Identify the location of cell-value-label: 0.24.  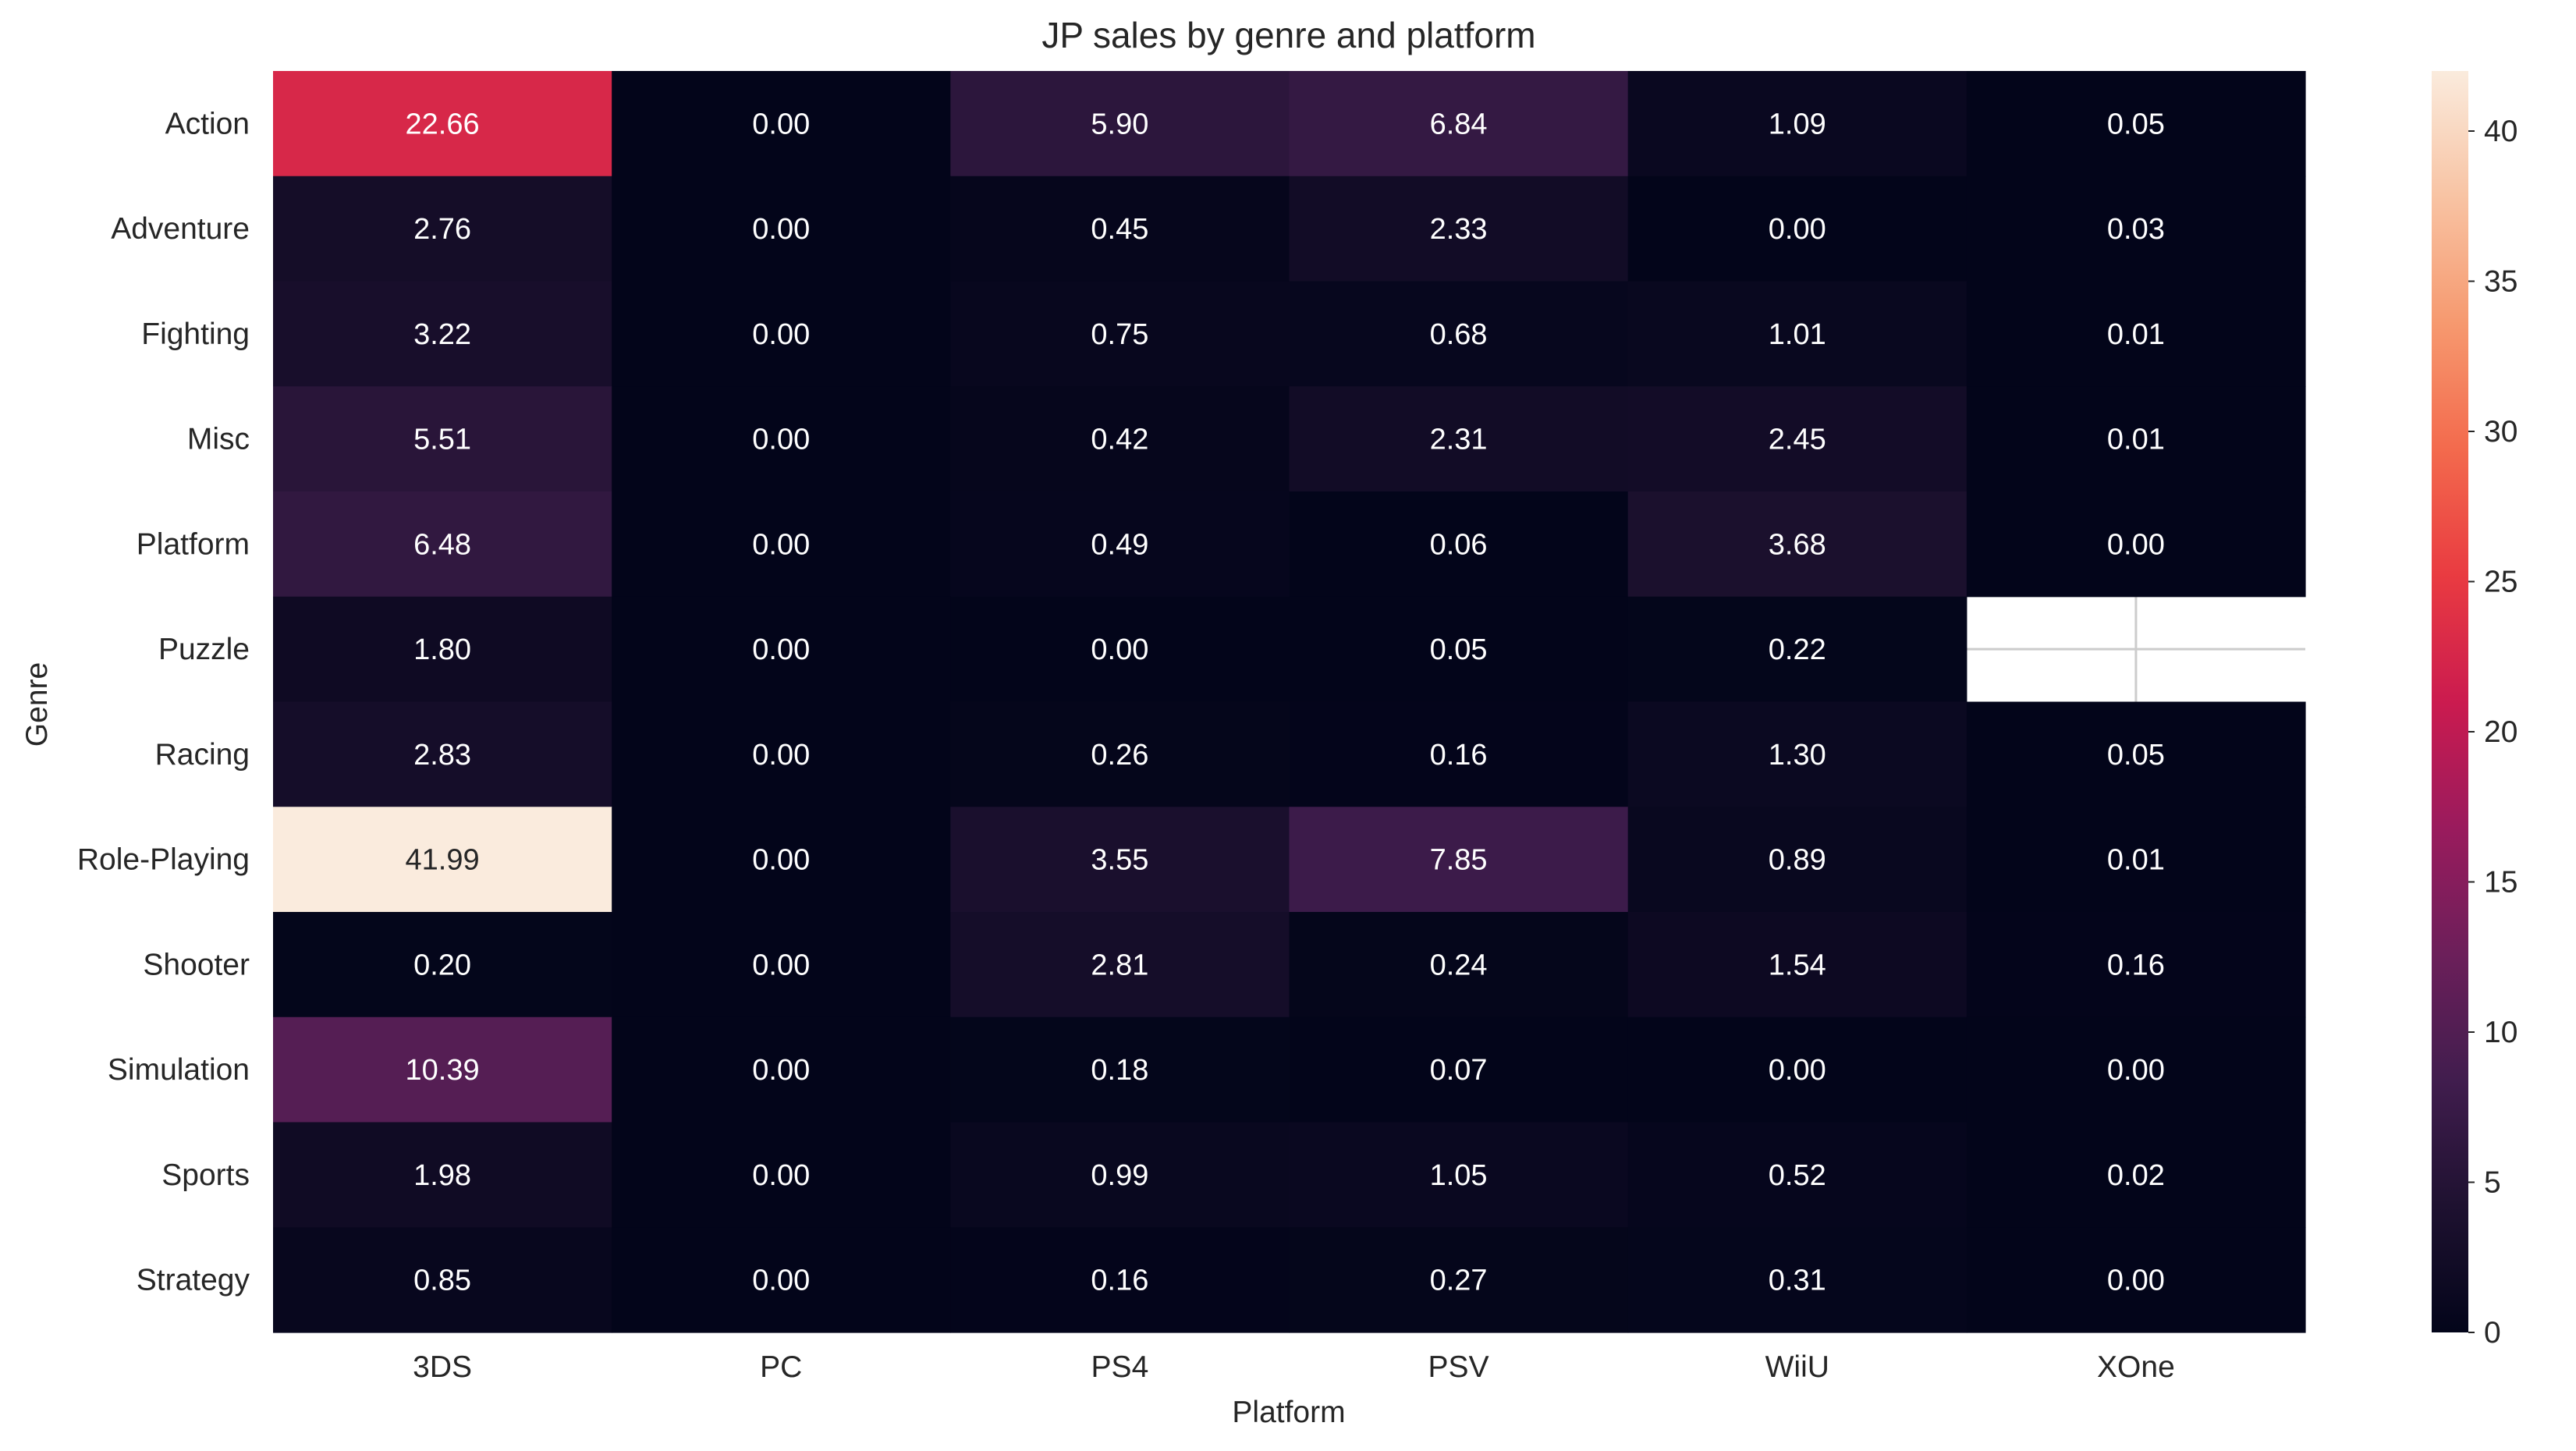
(1459, 965).